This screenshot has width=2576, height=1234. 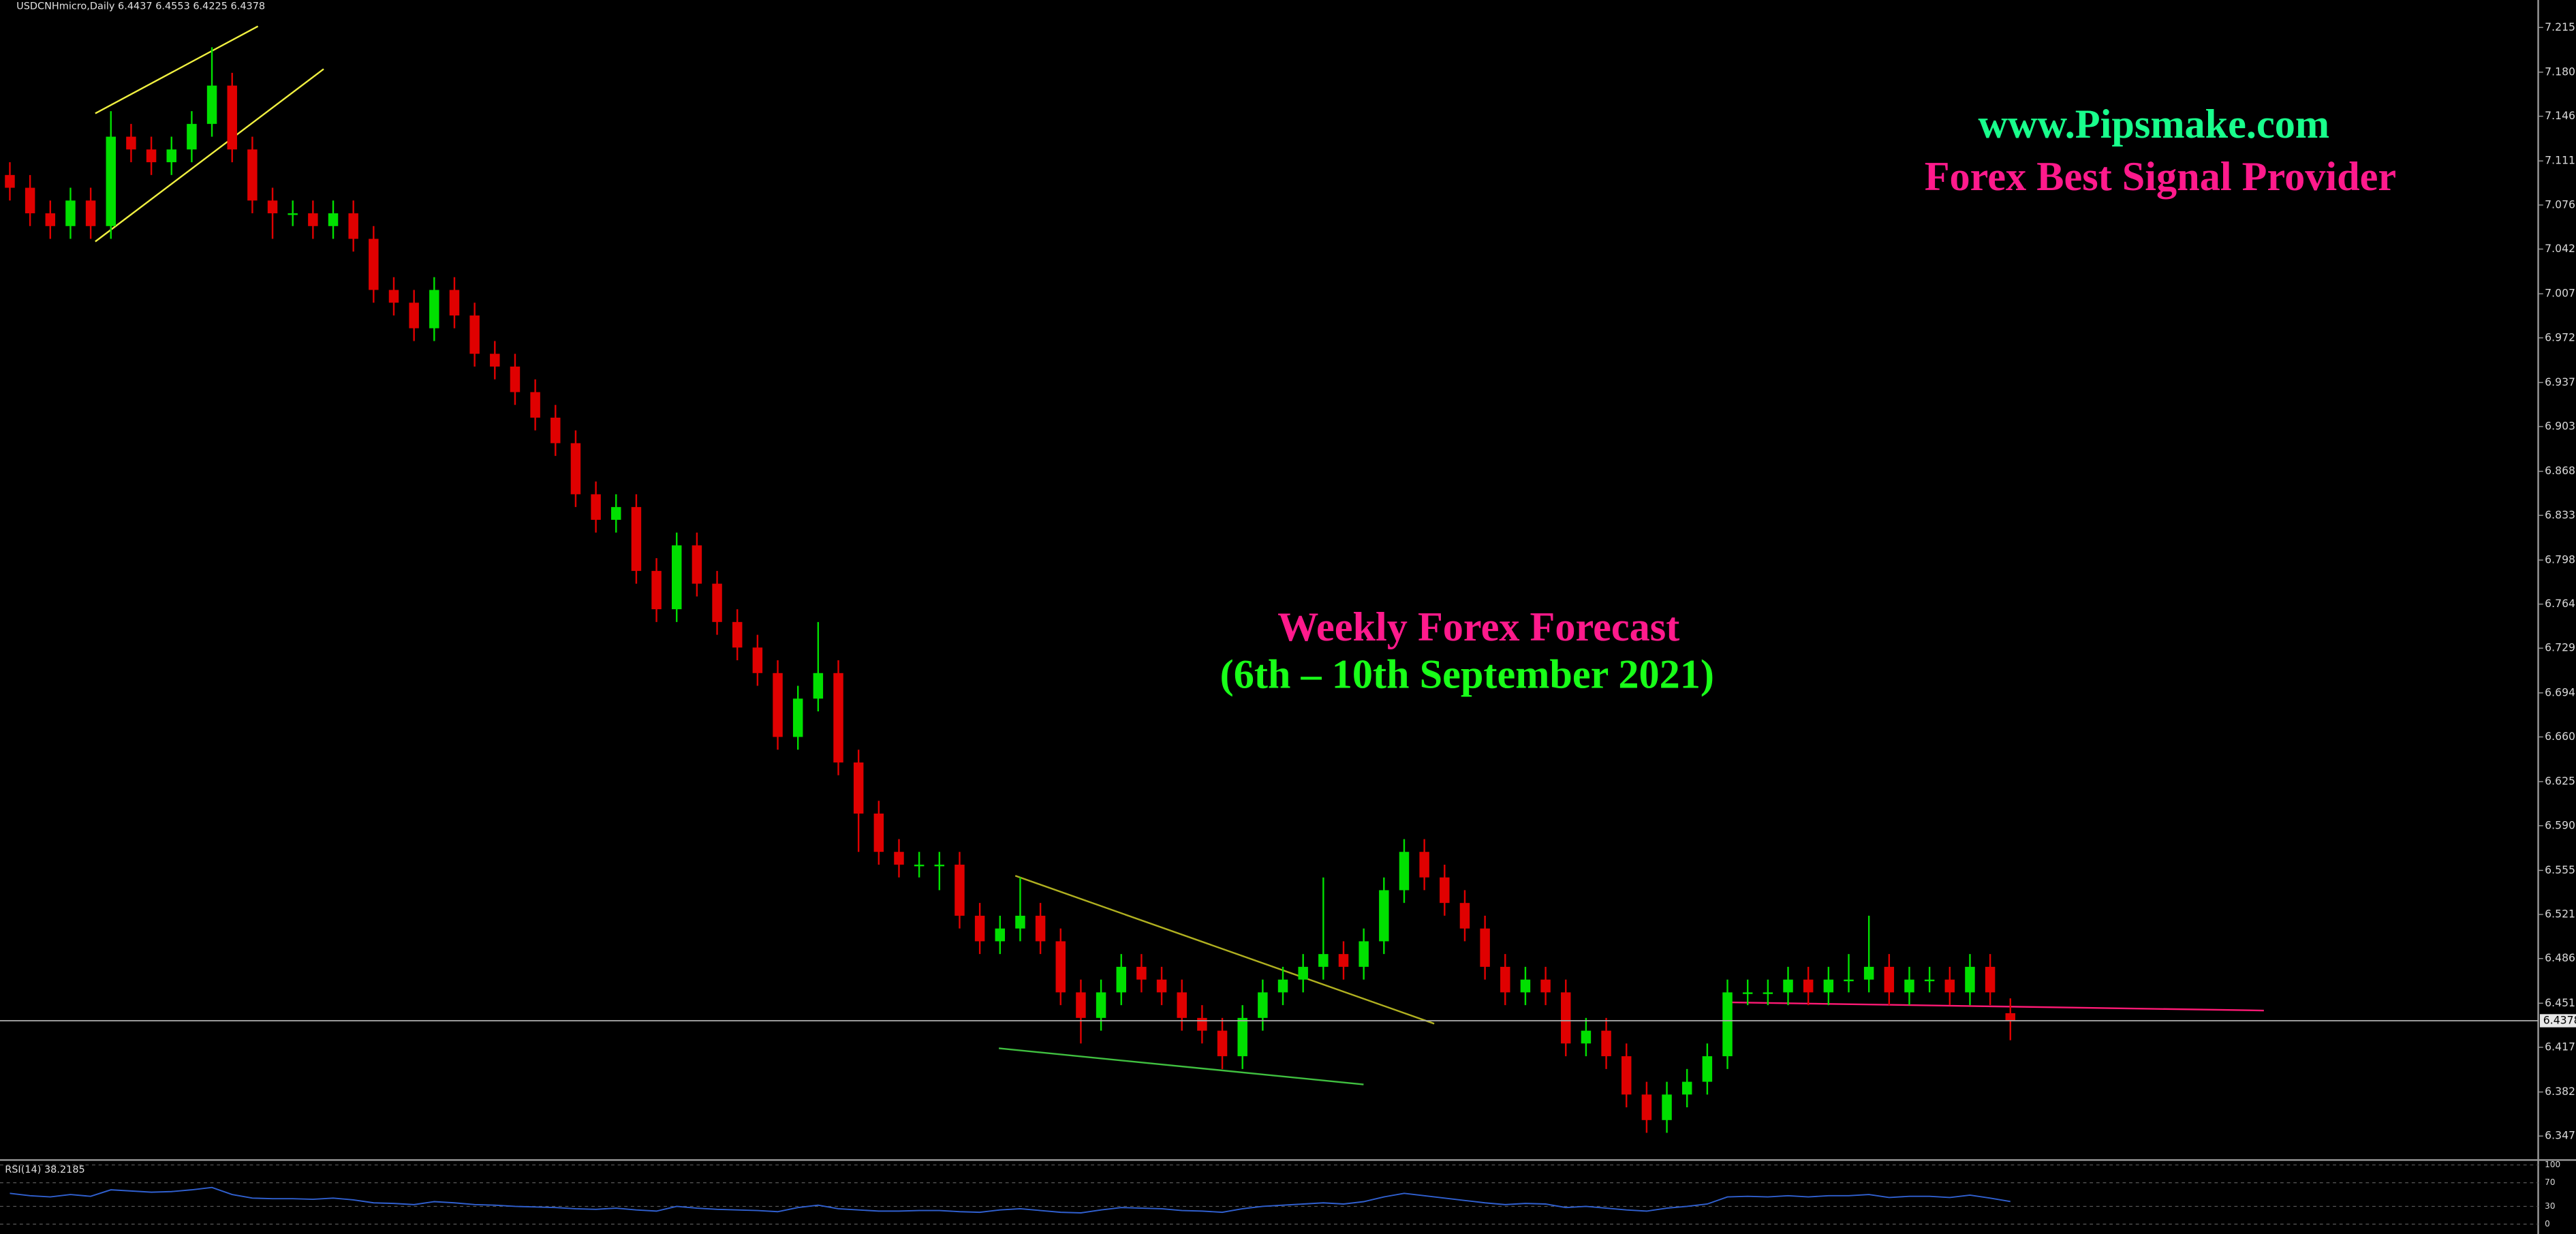 What do you see at coordinates (2560, 160) in the screenshot?
I see `y-tick-label: 7.1110` at bounding box center [2560, 160].